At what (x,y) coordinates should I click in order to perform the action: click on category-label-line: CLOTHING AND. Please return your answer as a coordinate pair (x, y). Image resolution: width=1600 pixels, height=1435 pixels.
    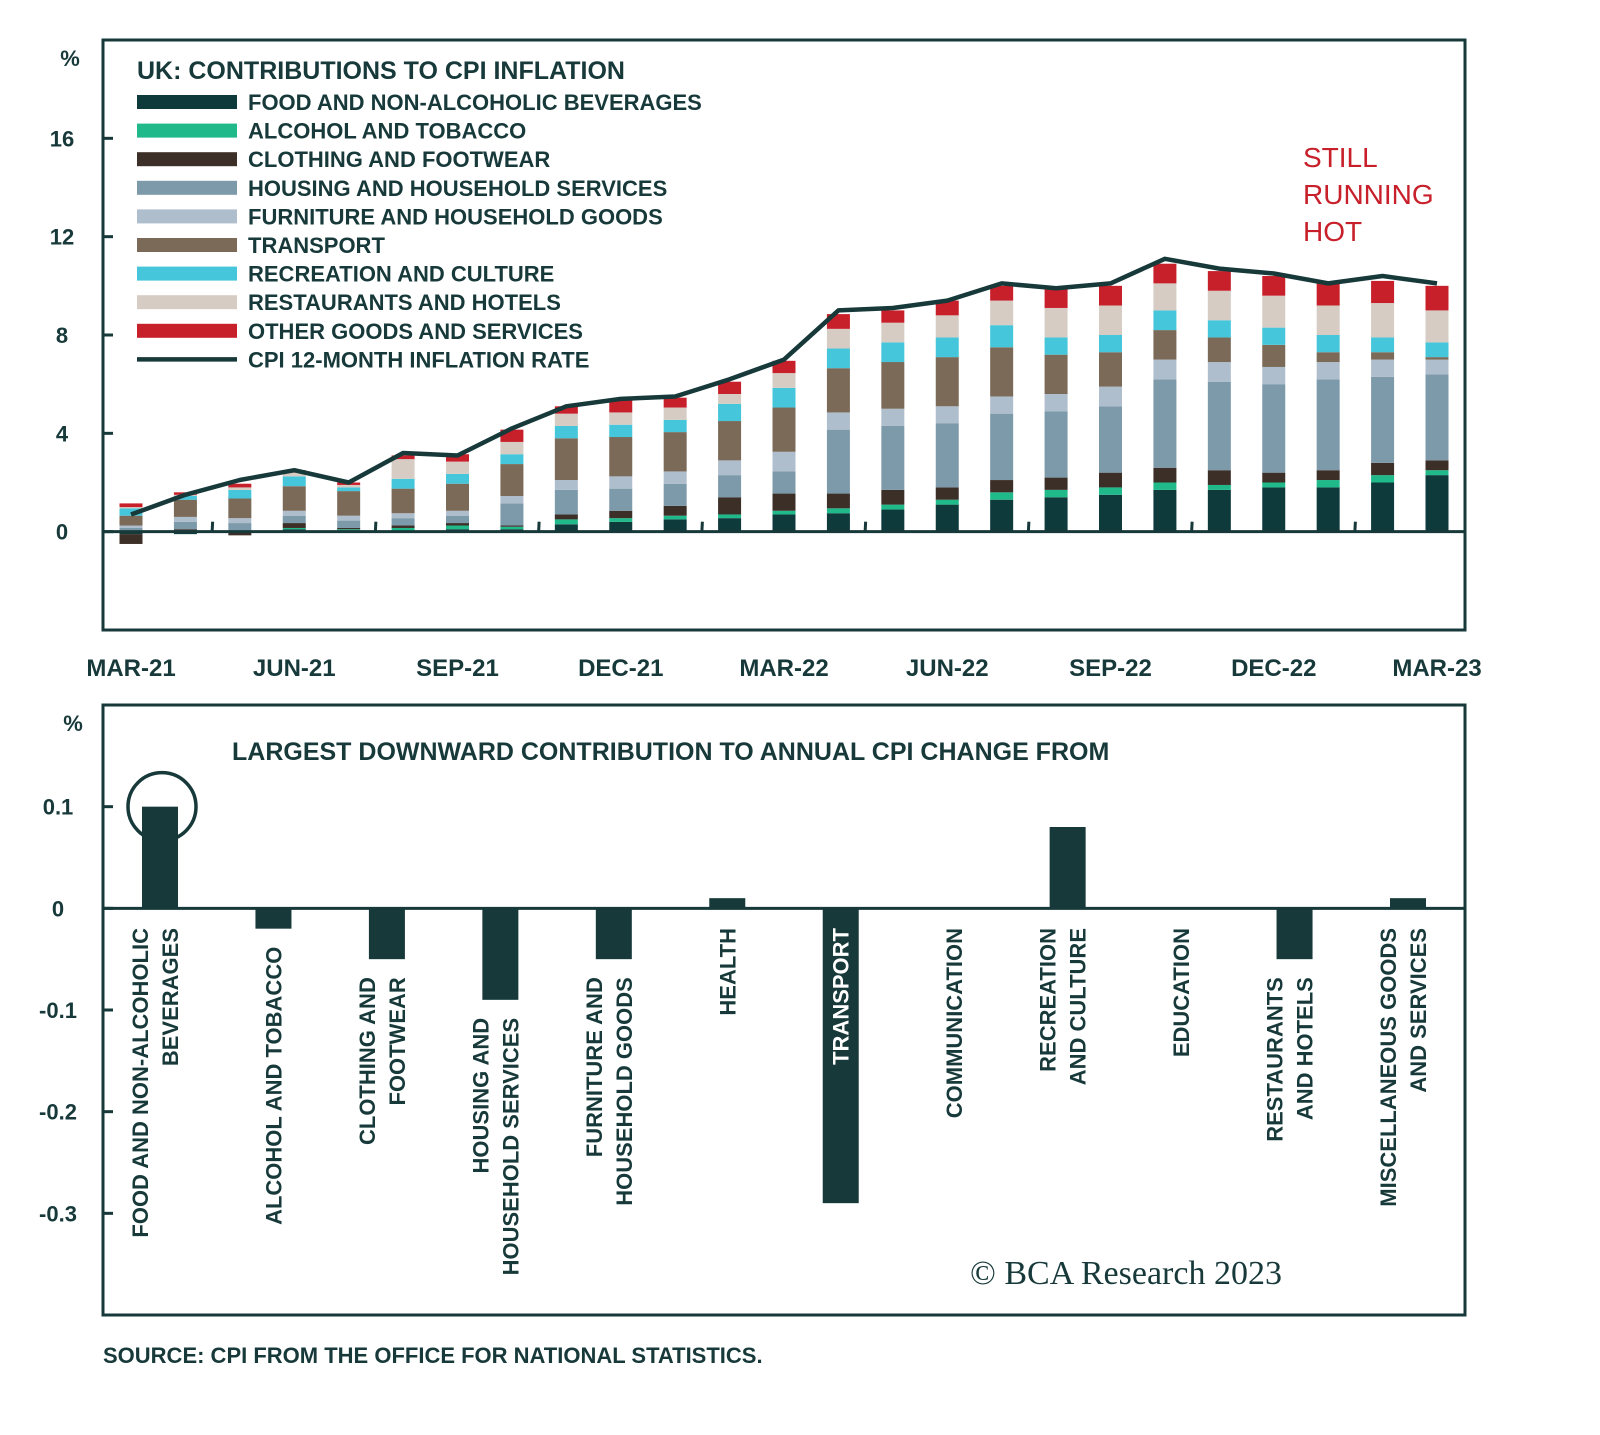
    Looking at the image, I should click on (367, 1061).